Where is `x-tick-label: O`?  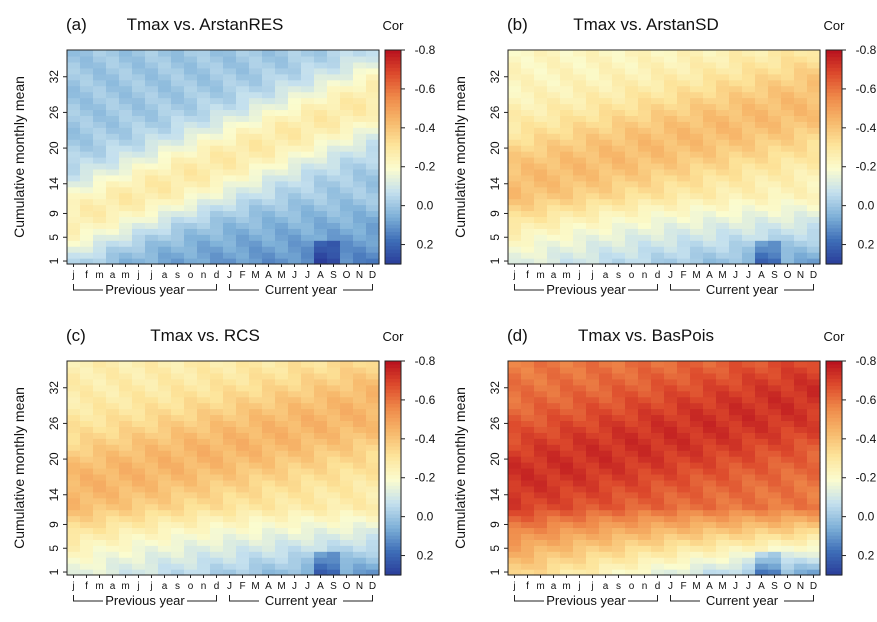
x-tick-label: O is located at coordinates (347, 275).